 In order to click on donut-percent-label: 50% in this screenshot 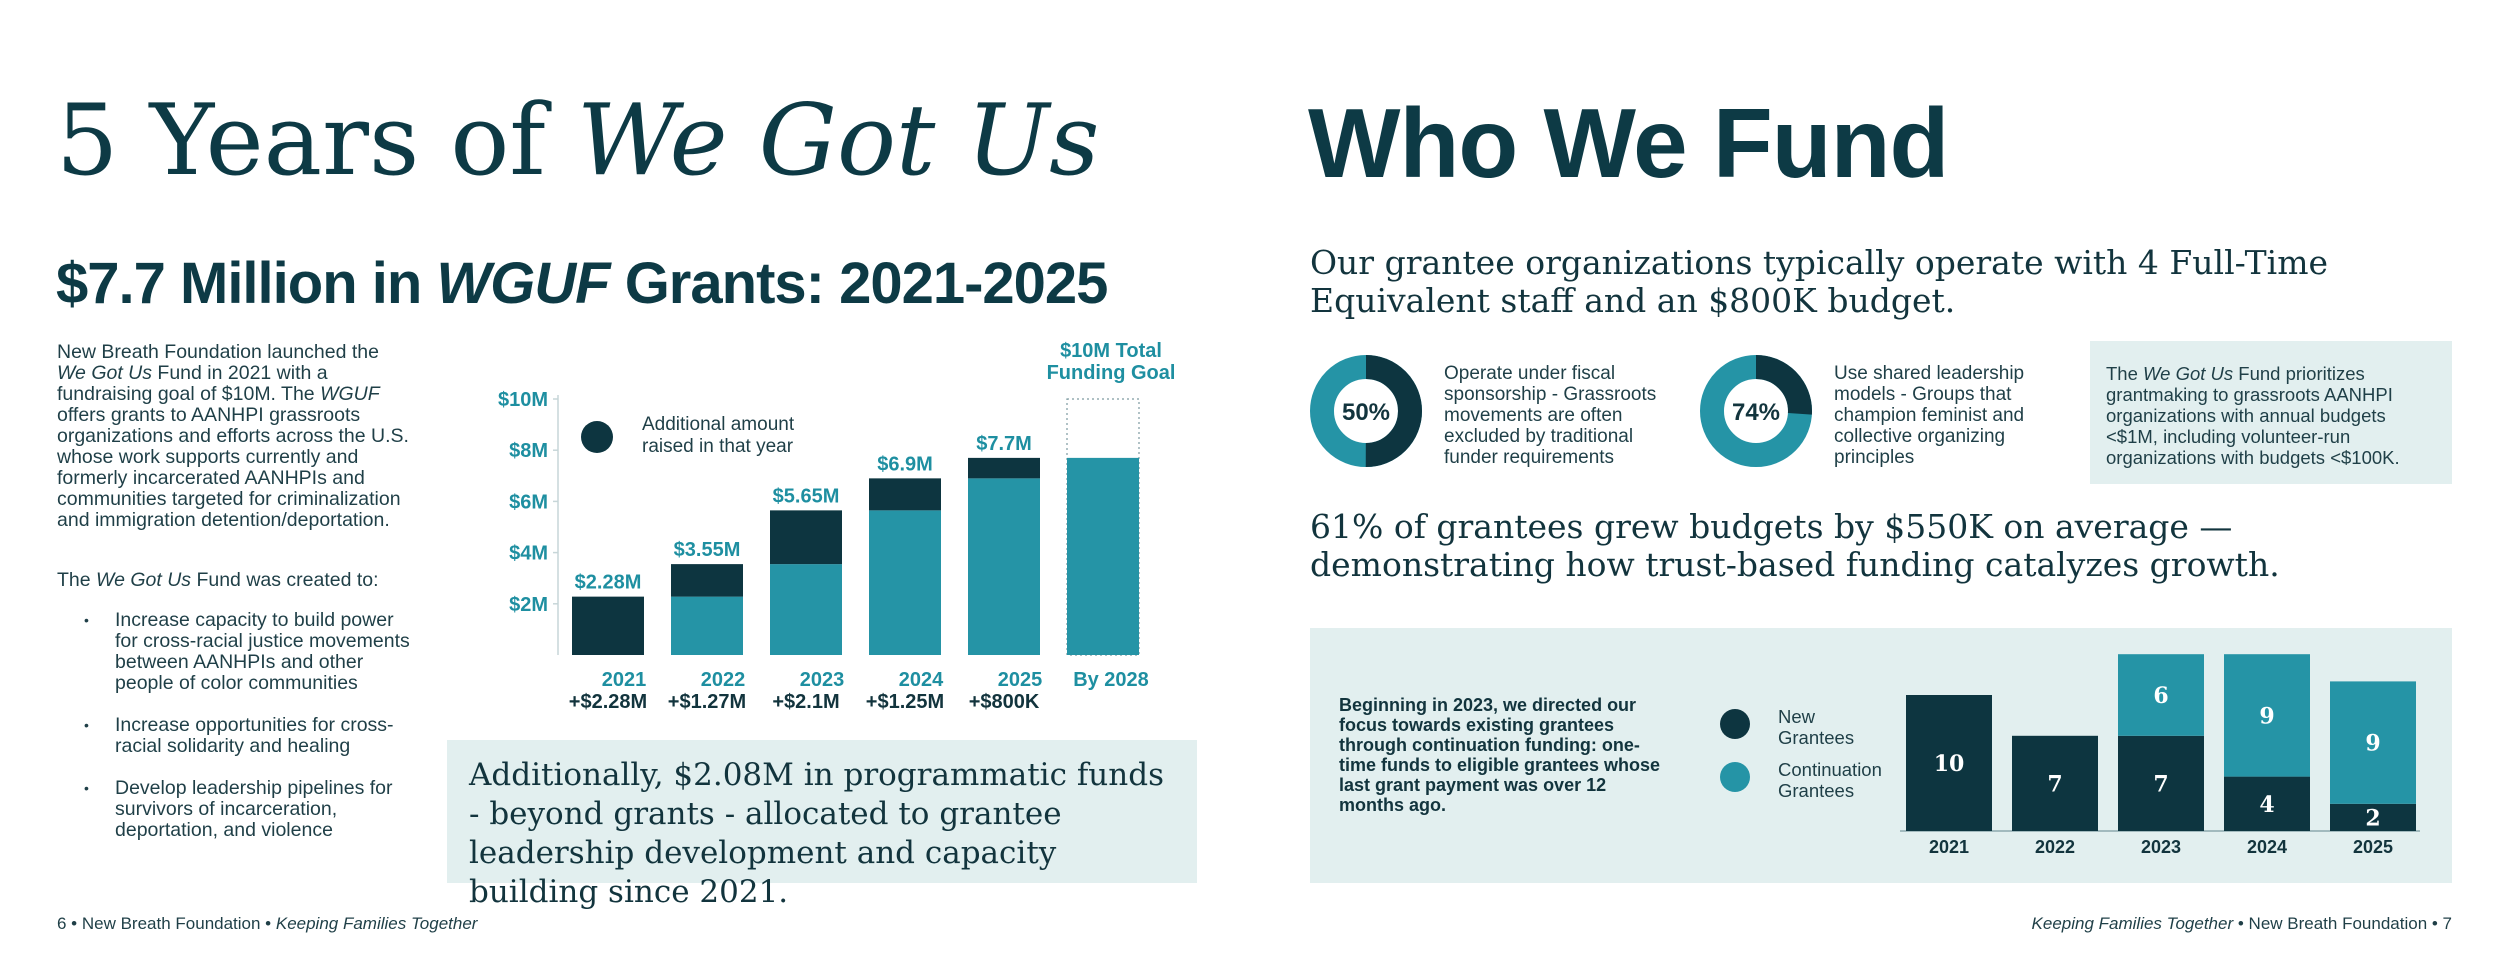, I will do `click(1366, 412)`.